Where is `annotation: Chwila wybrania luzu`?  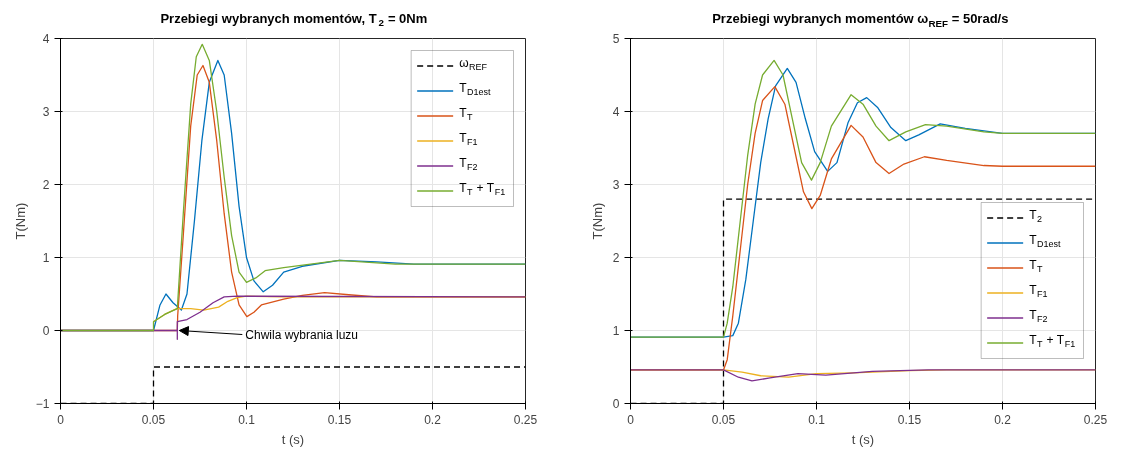
annotation: Chwila wybrania luzu is located at coordinates (302, 334).